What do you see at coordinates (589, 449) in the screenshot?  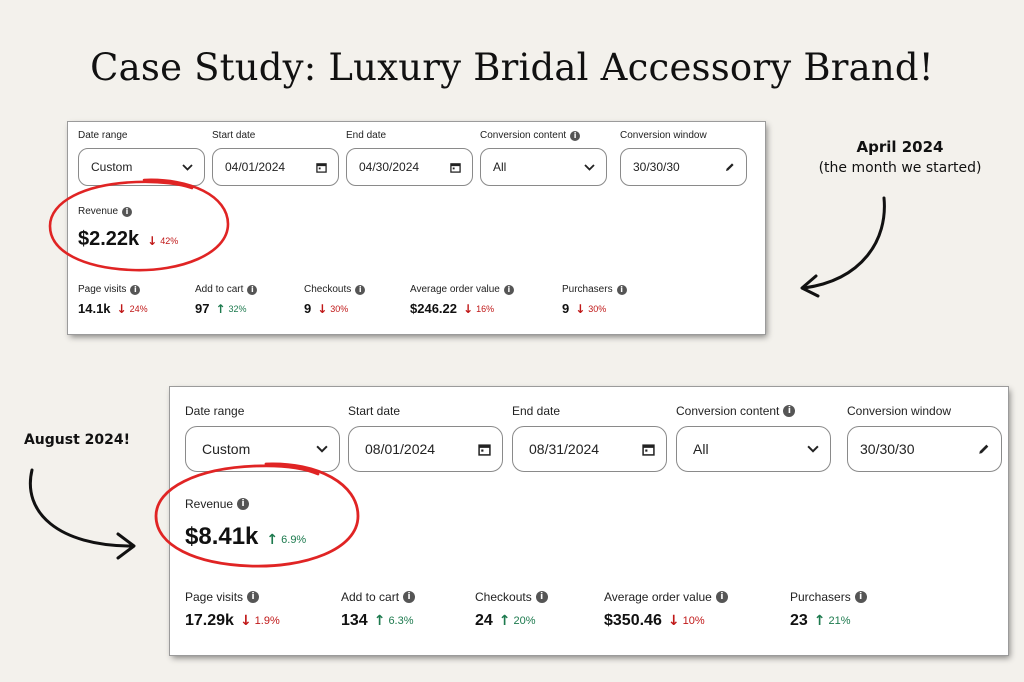 I see `end-date-input: 08/31/2024` at bounding box center [589, 449].